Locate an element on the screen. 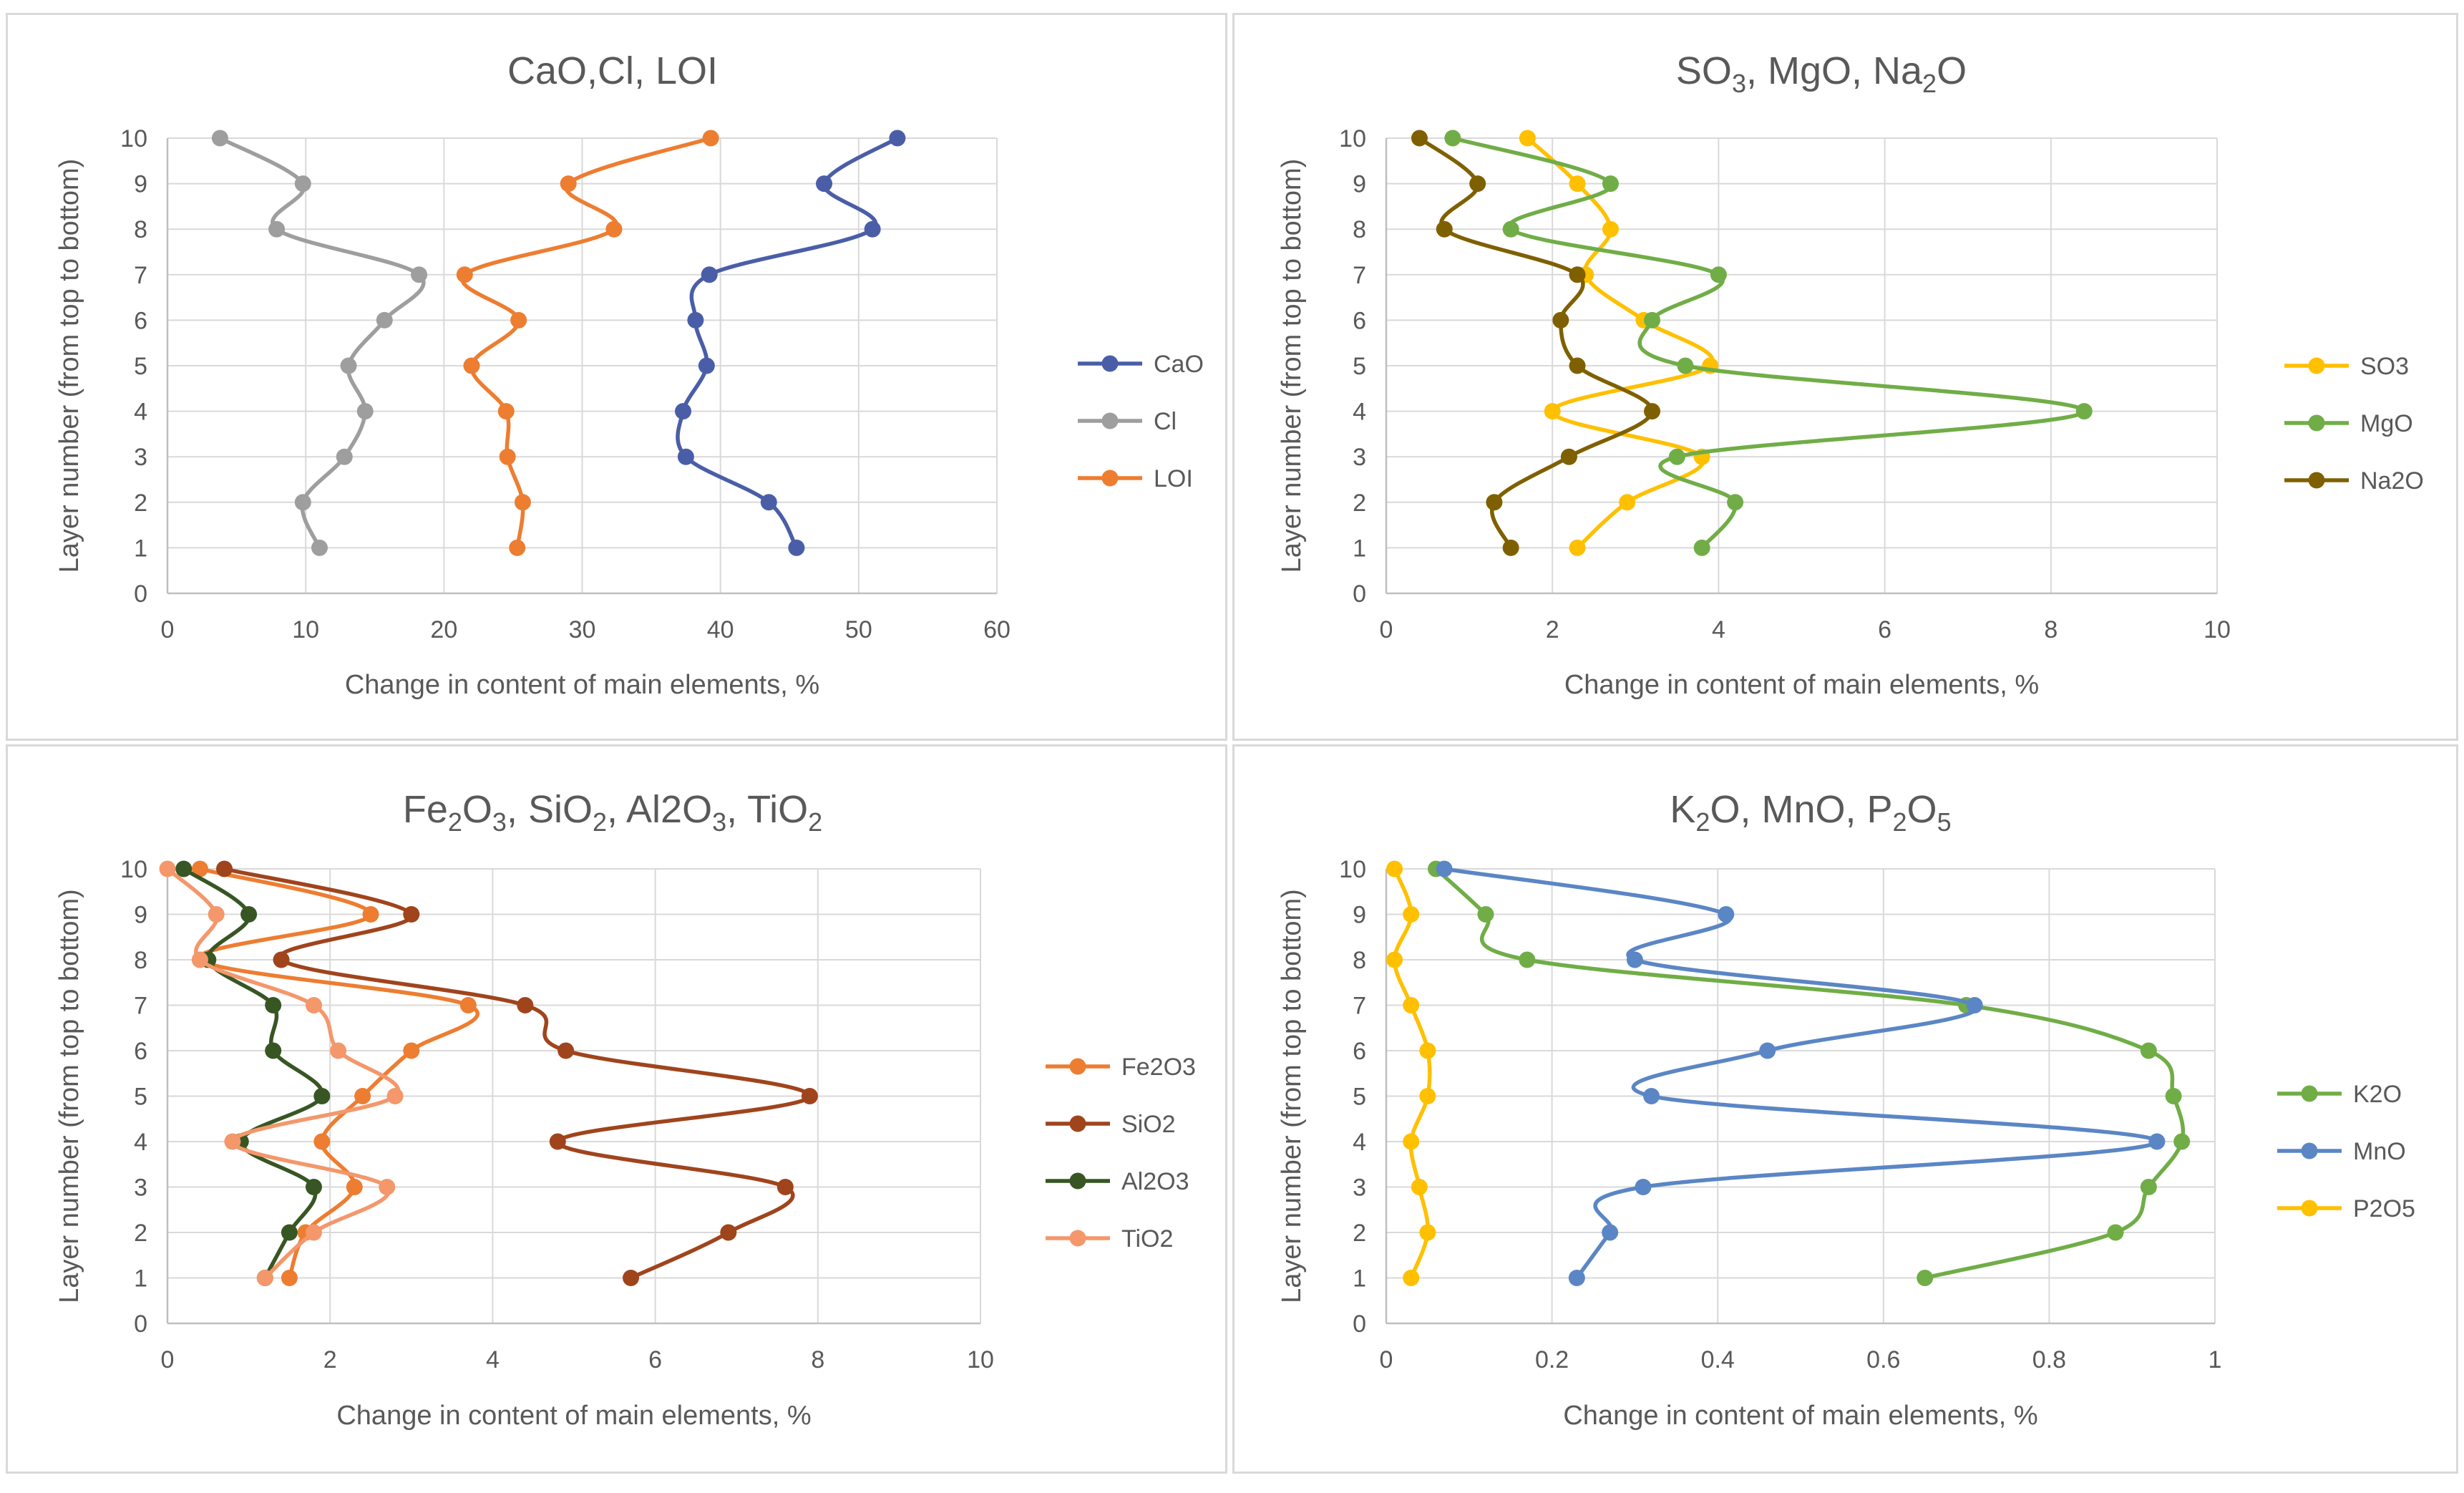  legend-item-al2o3: Al2O3 is located at coordinates (1117, 1181).